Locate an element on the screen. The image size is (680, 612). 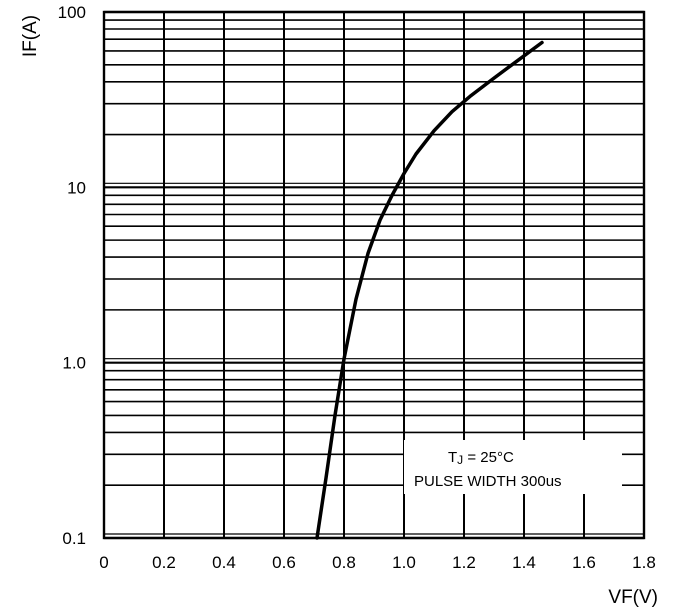
chart-legend: TJ = 25°C PULSE WIDTH 300us is located at coordinates (513, 467).